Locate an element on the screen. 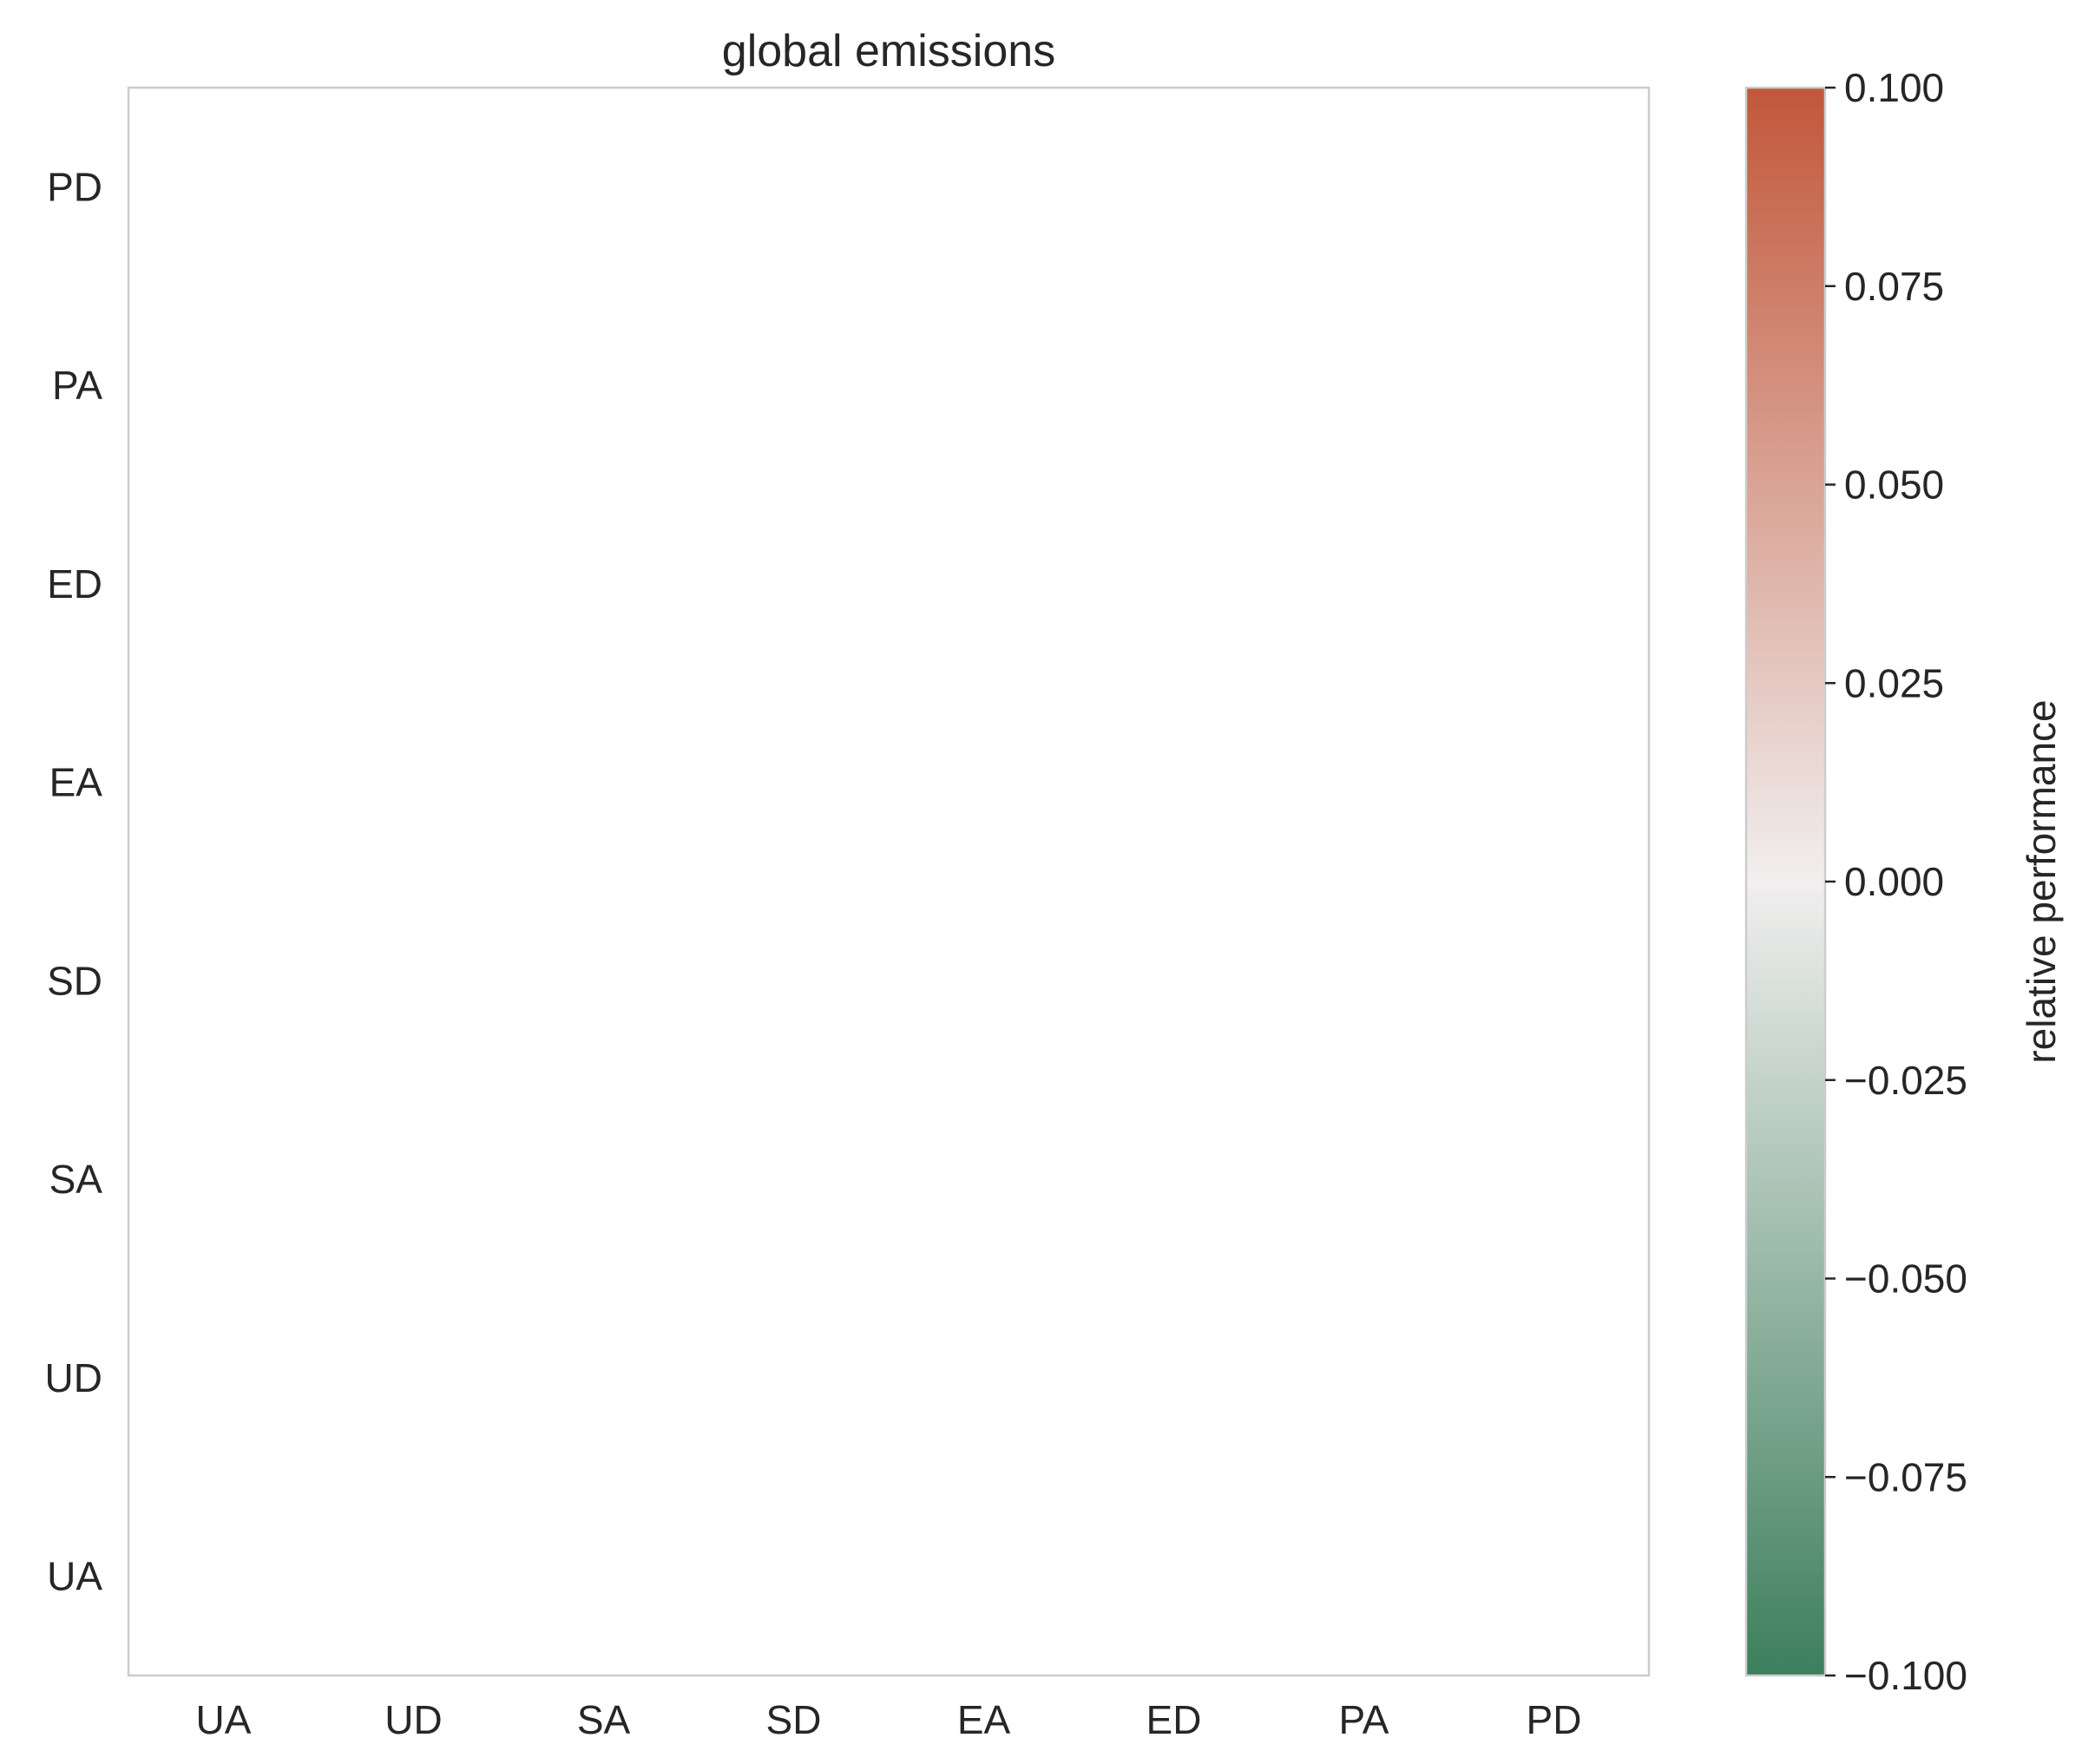  x-tick-label: EA is located at coordinates (984, 1719).